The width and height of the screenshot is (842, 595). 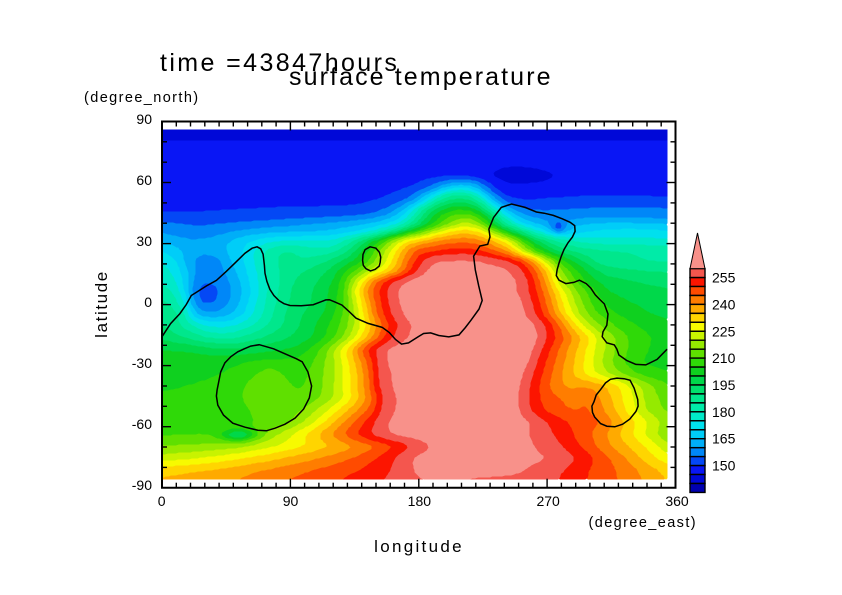 What do you see at coordinates (142, 424) in the screenshot?
I see `svg-text: -60` at bounding box center [142, 424].